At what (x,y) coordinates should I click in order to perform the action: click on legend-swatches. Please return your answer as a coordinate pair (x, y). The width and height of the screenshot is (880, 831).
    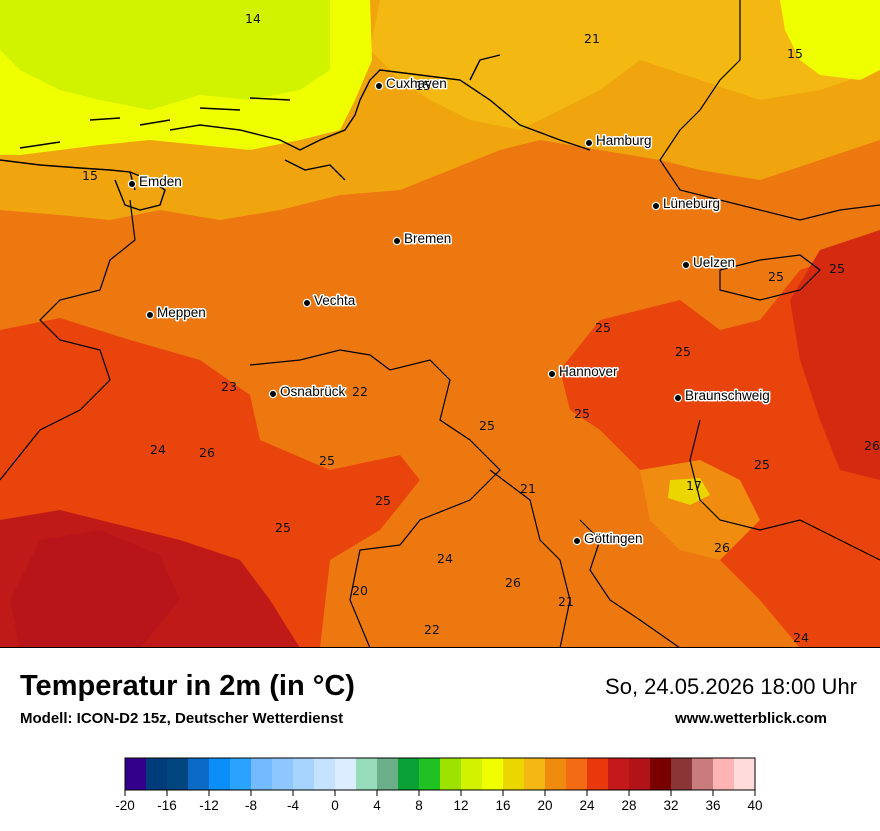
    Looking at the image, I should click on (440, 774).